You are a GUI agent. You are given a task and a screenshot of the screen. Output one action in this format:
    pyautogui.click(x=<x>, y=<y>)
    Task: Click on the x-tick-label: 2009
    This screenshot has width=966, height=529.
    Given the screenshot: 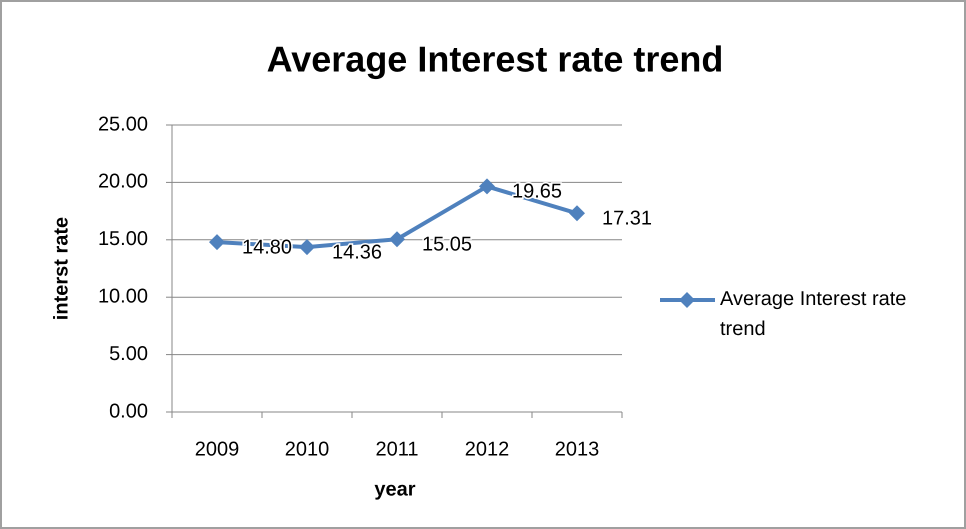 What is the action you would take?
    pyautogui.click(x=217, y=449)
    